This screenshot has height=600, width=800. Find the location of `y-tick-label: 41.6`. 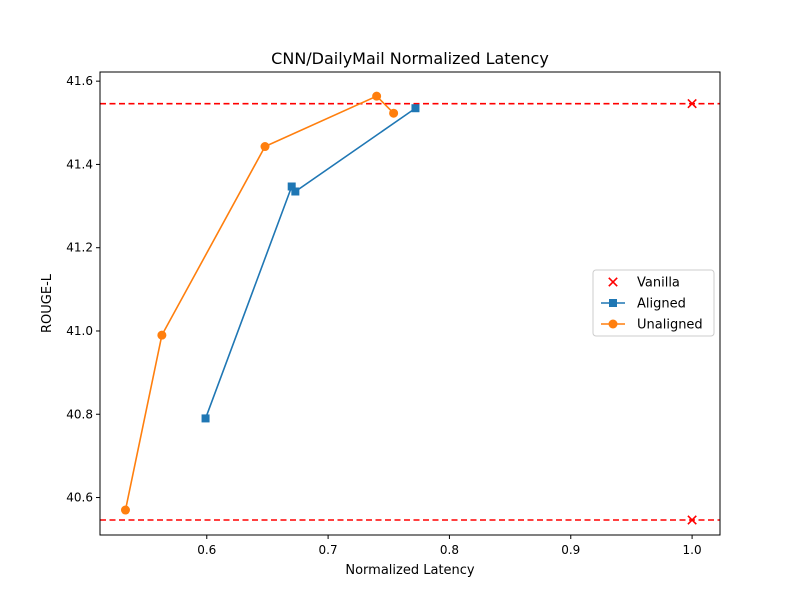

y-tick-label: 41.6 is located at coordinates (79, 81).